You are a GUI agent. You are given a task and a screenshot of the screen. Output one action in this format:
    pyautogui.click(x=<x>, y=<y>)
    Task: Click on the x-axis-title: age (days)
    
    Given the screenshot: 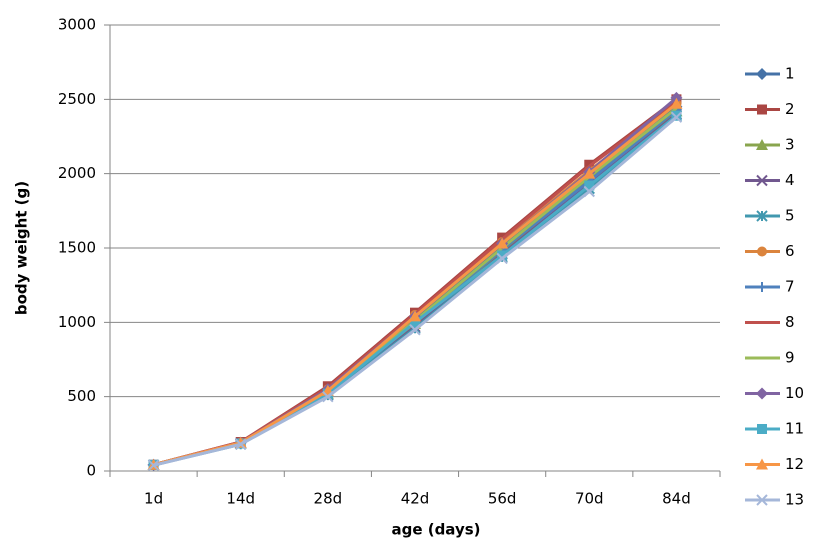 What is the action you would take?
    pyautogui.click(x=435, y=530)
    